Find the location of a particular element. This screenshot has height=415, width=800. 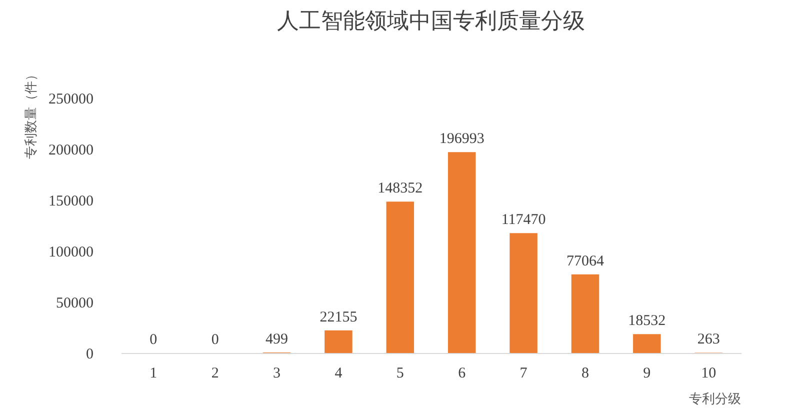

y-tick-label: 50000 is located at coordinates (75, 304).